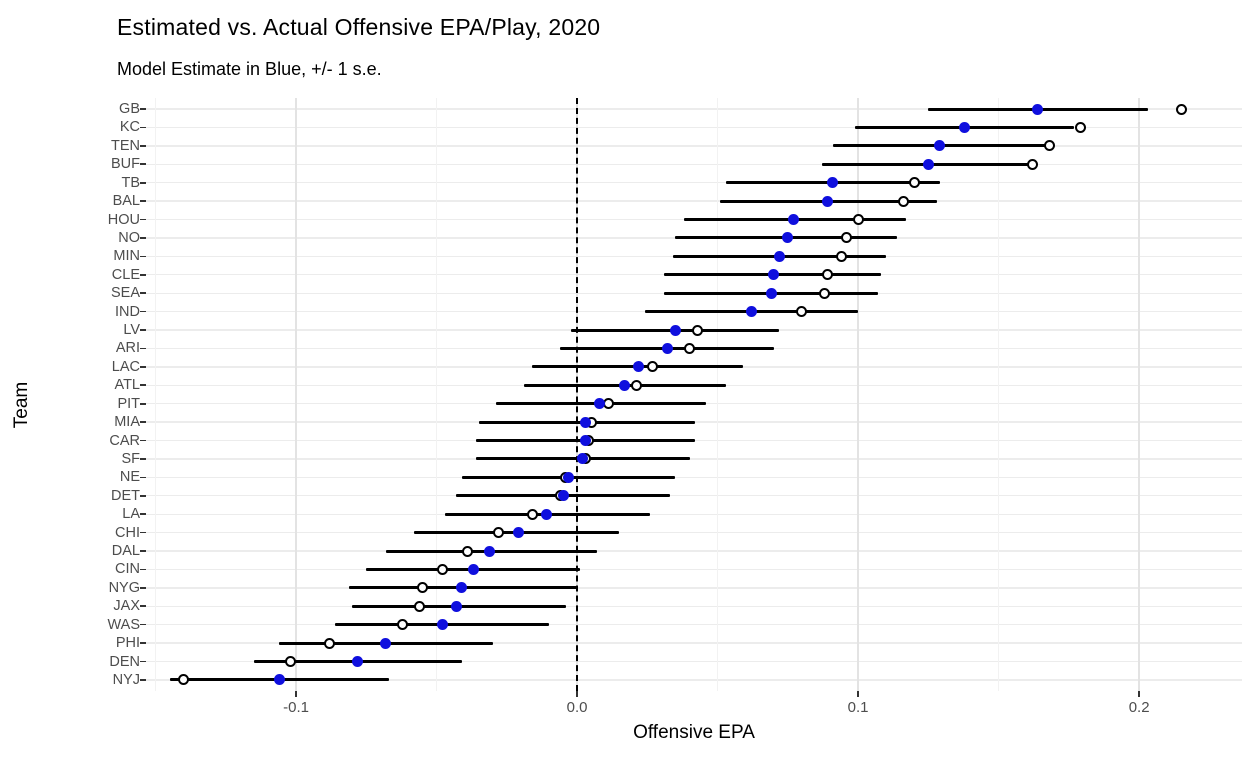 Image resolution: width=1248 pixels, height=768 pixels. I want to click on team-tick-label: NYG, so click(124, 587).